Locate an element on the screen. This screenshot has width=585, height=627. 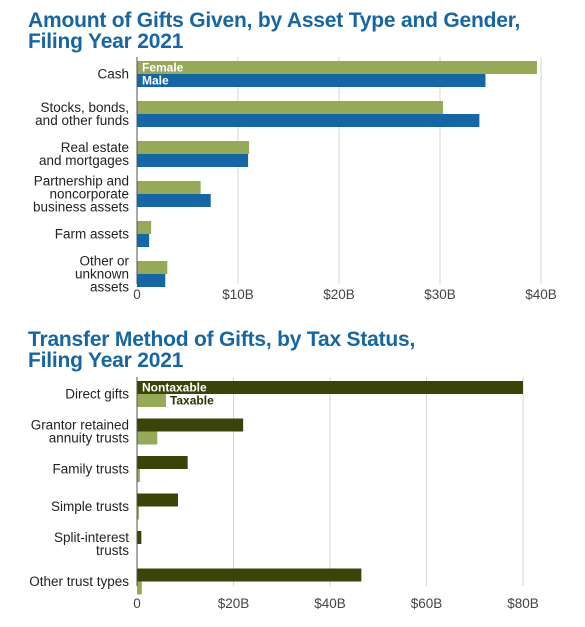
chart2-category-label: Other trust types is located at coordinates (79, 581).